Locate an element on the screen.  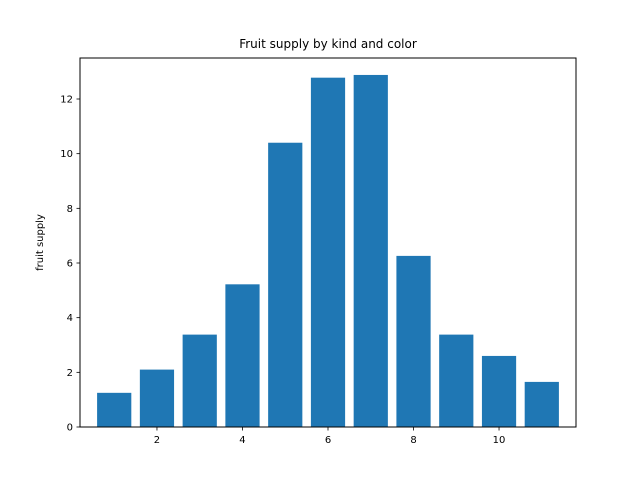
y-tick-label: 10 is located at coordinates (66, 154).